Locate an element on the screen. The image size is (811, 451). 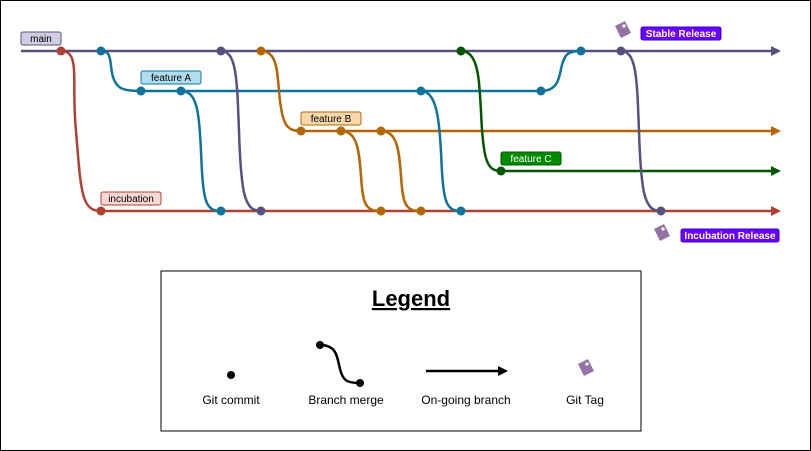
branch-label-main: main is located at coordinates (41, 38).